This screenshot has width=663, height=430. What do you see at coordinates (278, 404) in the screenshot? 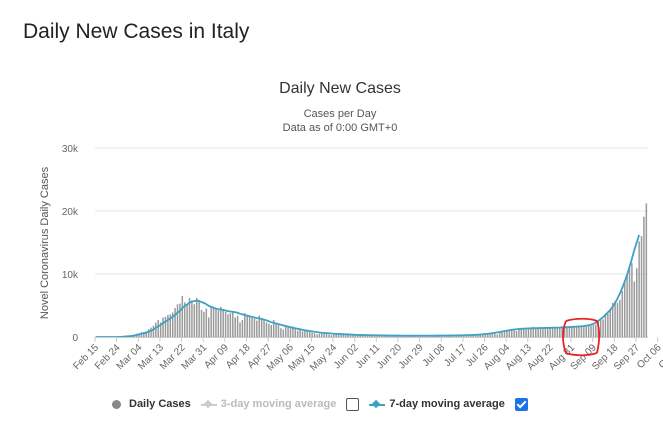
I see `legend-label: 3-day moving average` at bounding box center [278, 404].